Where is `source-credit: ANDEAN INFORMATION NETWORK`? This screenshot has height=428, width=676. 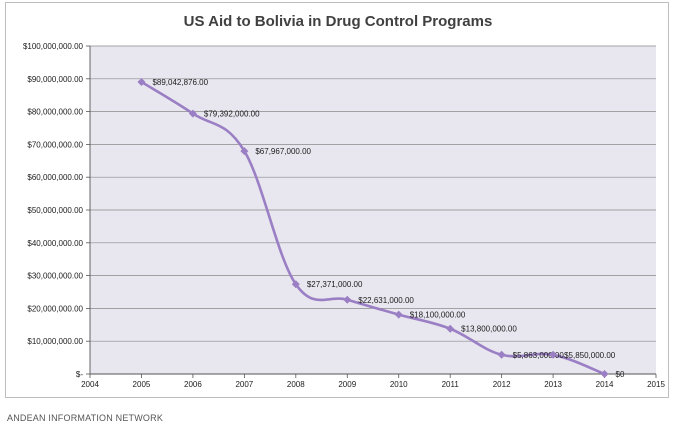
source-credit: ANDEAN INFORMATION NETWORK is located at coordinates (85, 418).